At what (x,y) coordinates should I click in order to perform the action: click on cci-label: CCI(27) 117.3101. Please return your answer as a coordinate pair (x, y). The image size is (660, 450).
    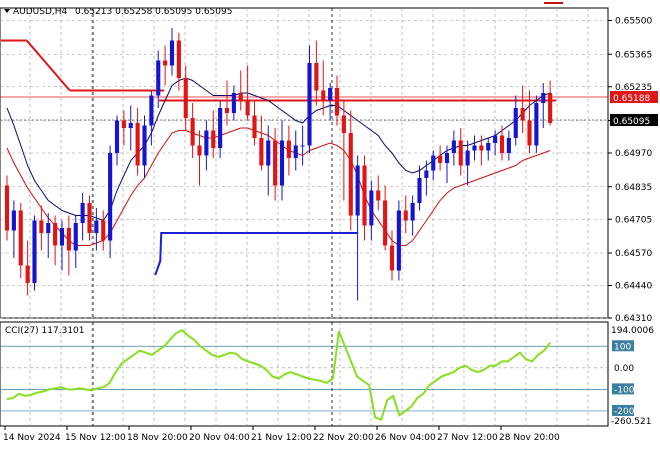
    Looking at the image, I should click on (45, 331).